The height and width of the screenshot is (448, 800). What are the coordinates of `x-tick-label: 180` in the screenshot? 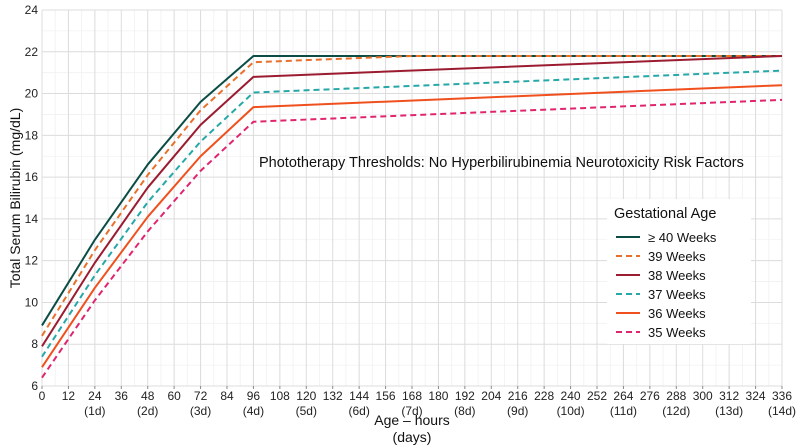 It's located at (438, 396).